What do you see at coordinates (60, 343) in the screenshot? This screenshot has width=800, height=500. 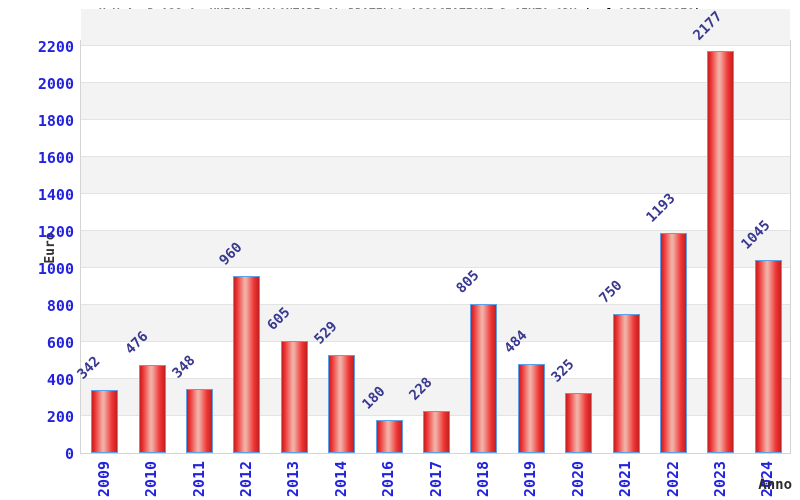 I see `y-tick-label: 600` at bounding box center [60, 343].